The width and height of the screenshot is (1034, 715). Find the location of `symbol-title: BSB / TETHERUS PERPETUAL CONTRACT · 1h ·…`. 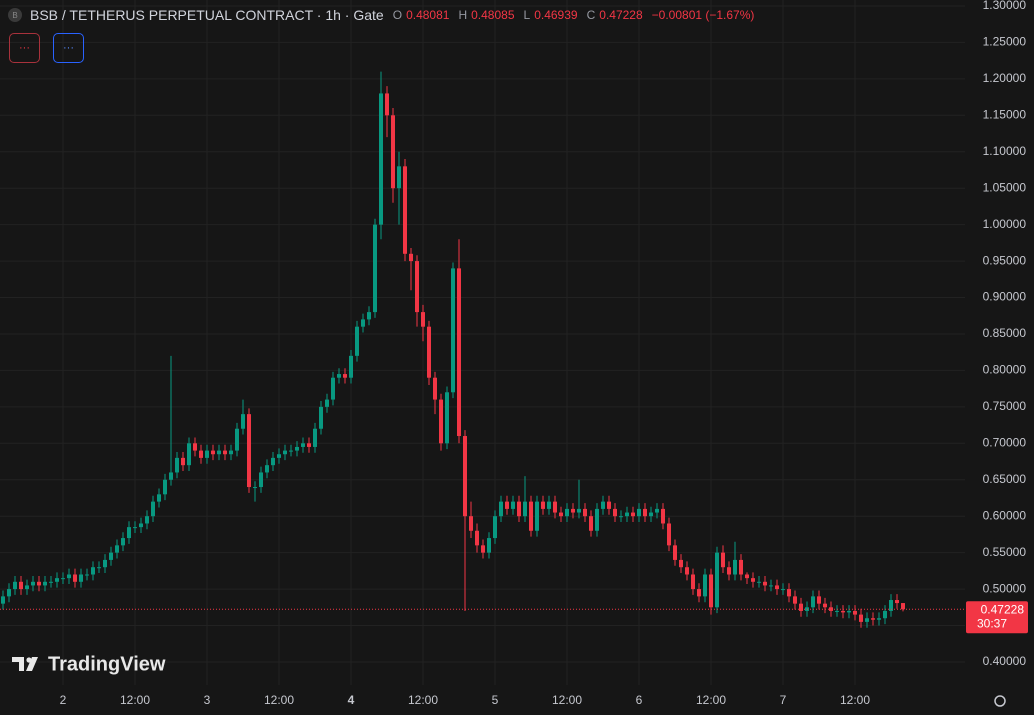

symbol-title: BSB / TETHERUS PERPETUAL CONTRACT · 1h ·… is located at coordinates (207, 15).